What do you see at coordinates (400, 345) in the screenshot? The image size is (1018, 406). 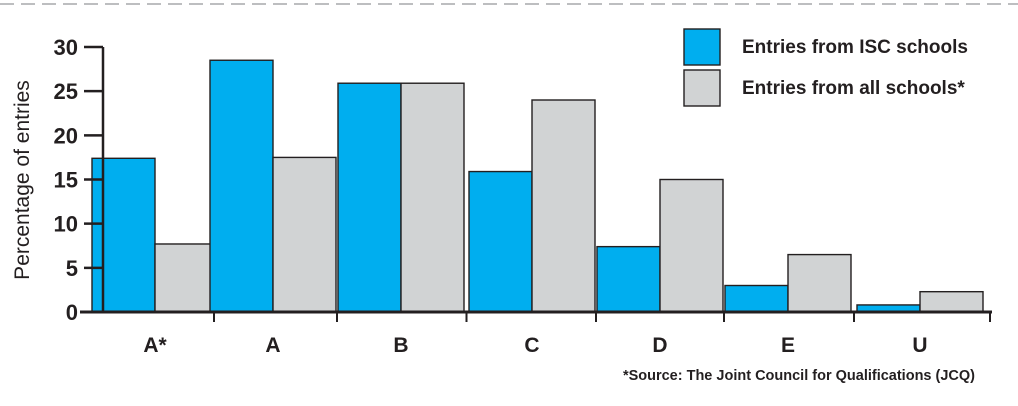 I see `x-category-label-2: B` at bounding box center [400, 345].